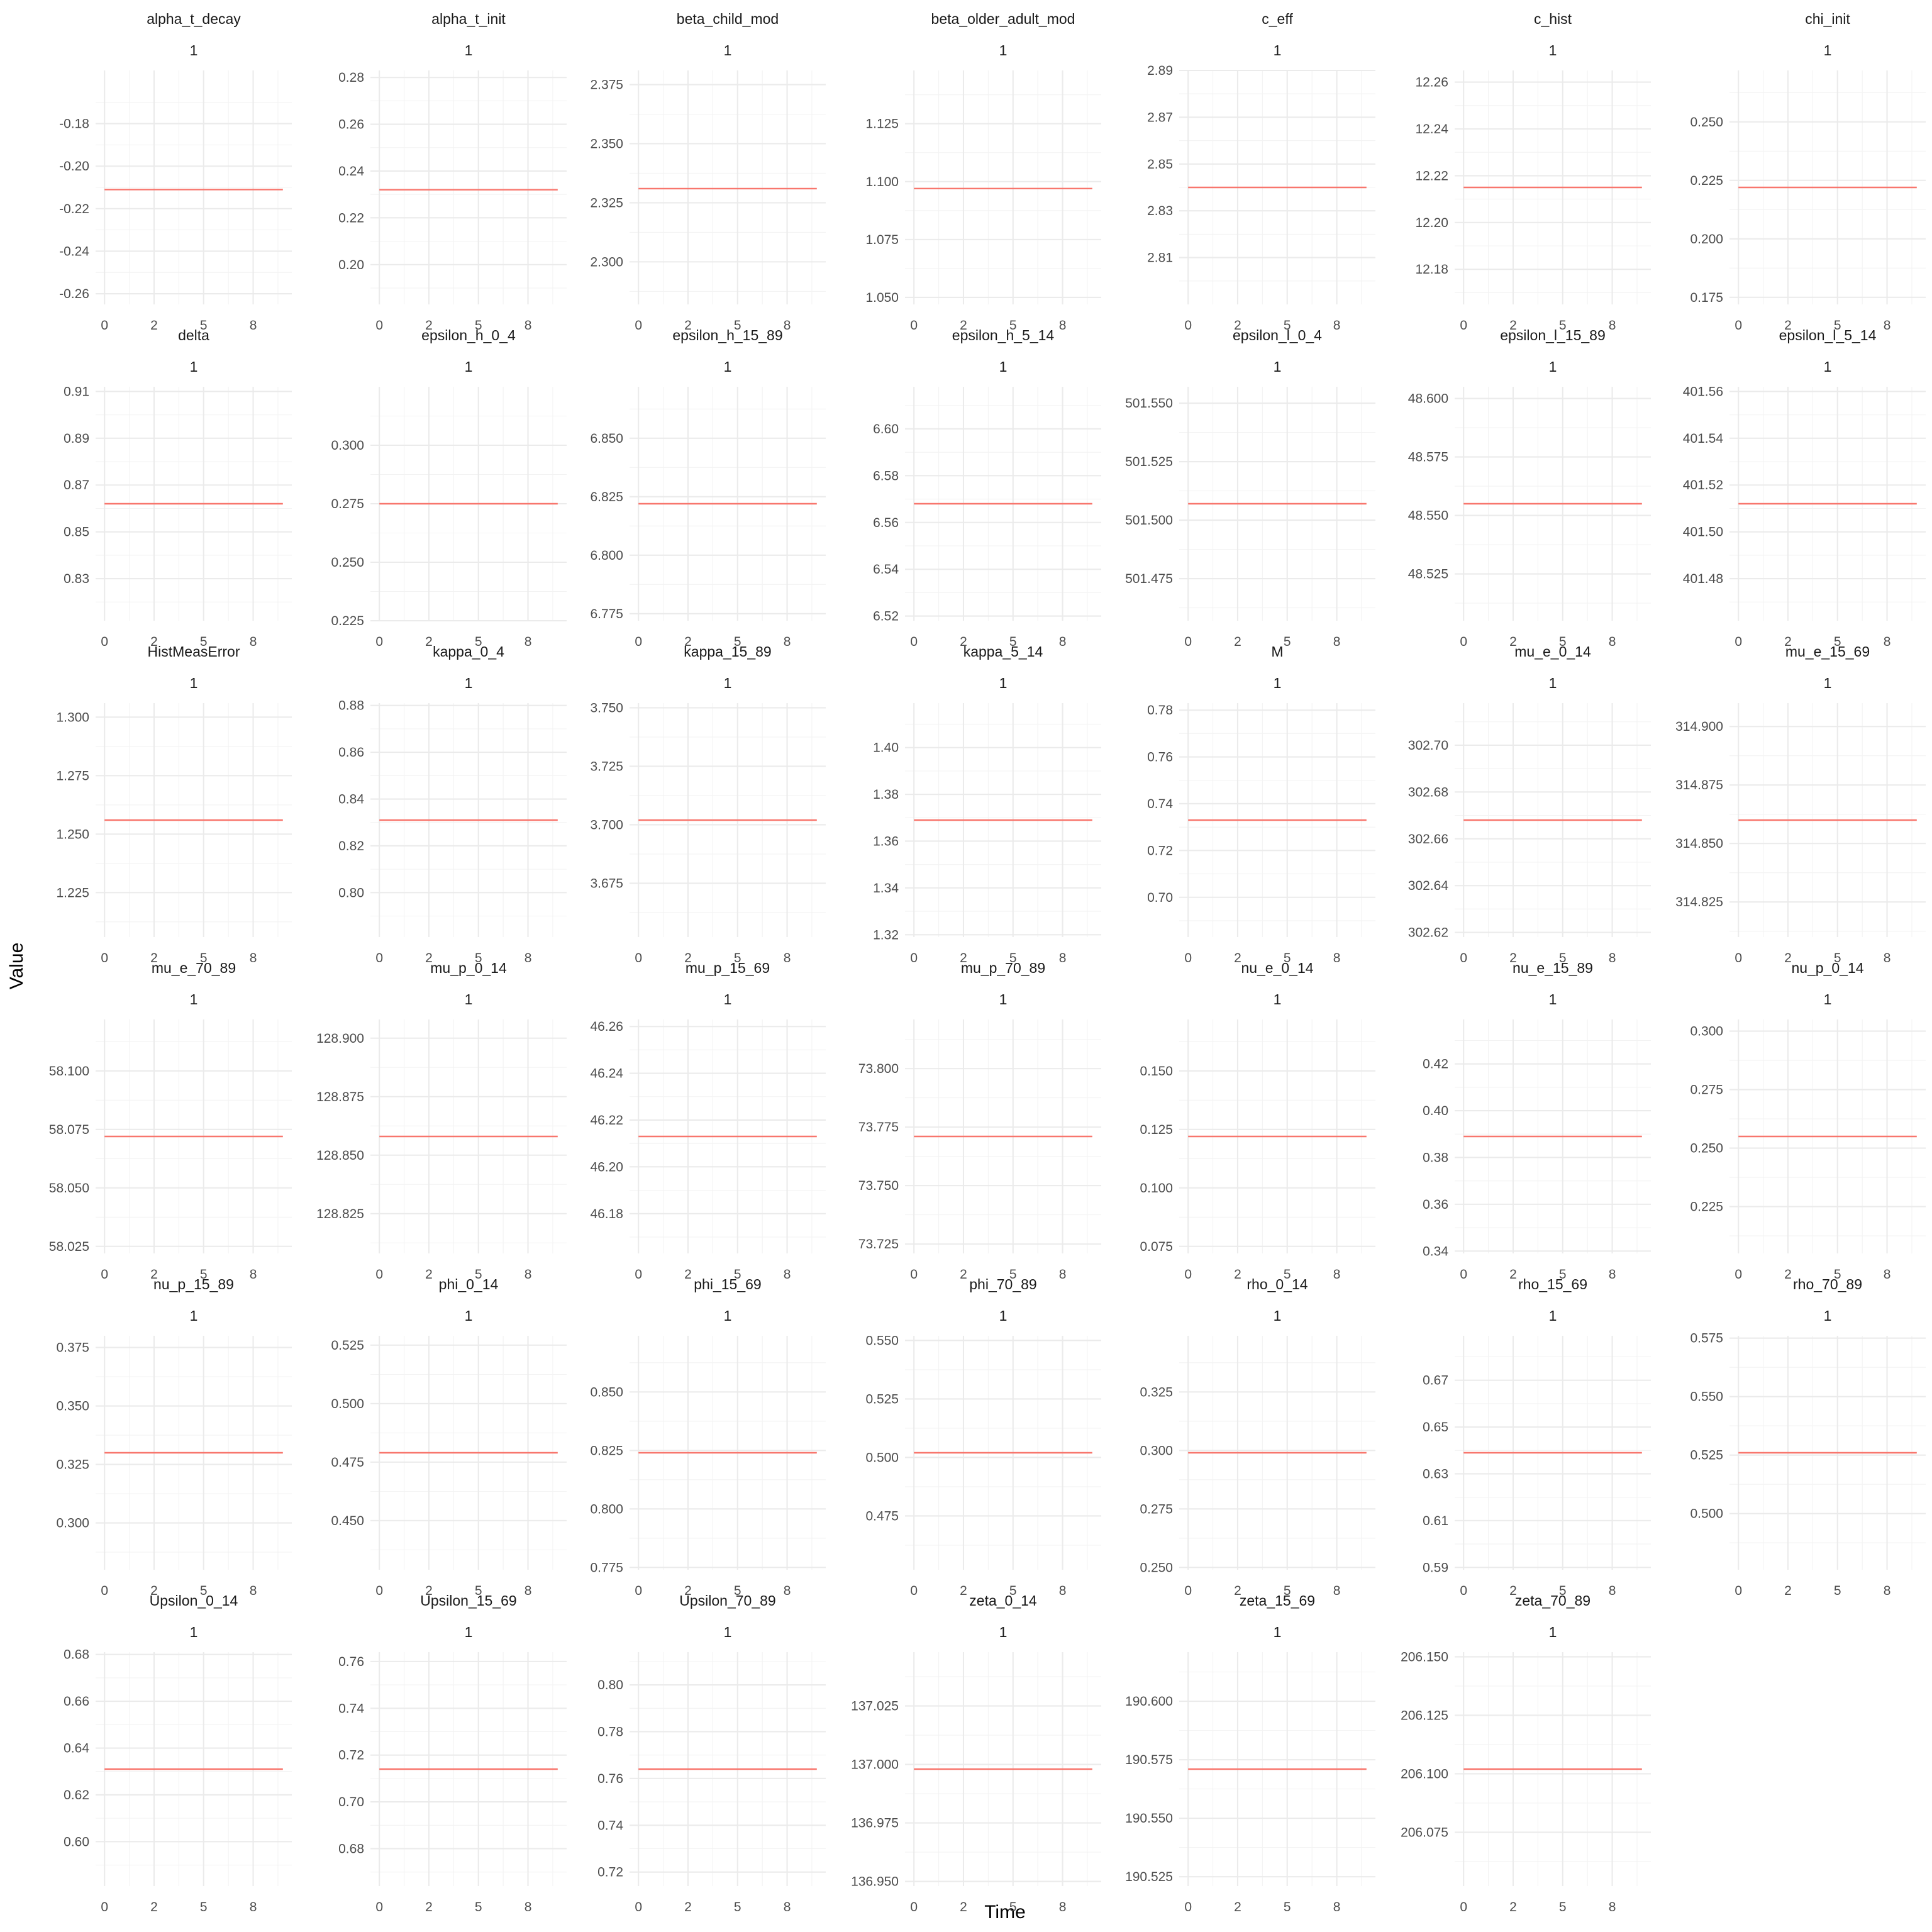  Describe the element at coordinates (340, 1214) in the screenshot. I see `y-tick-label: 128.825` at that location.